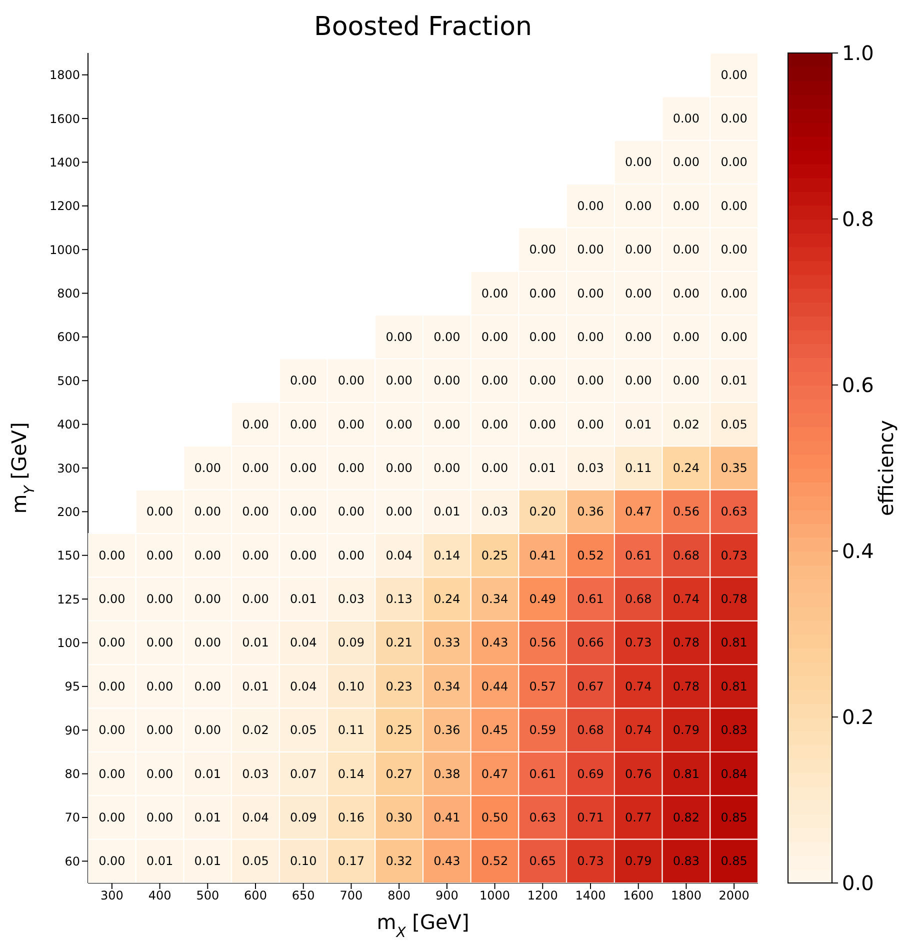  What do you see at coordinates (734, 468) in the screenshot?
I see `data-label: 0.35` at bounding box center [734, 468].